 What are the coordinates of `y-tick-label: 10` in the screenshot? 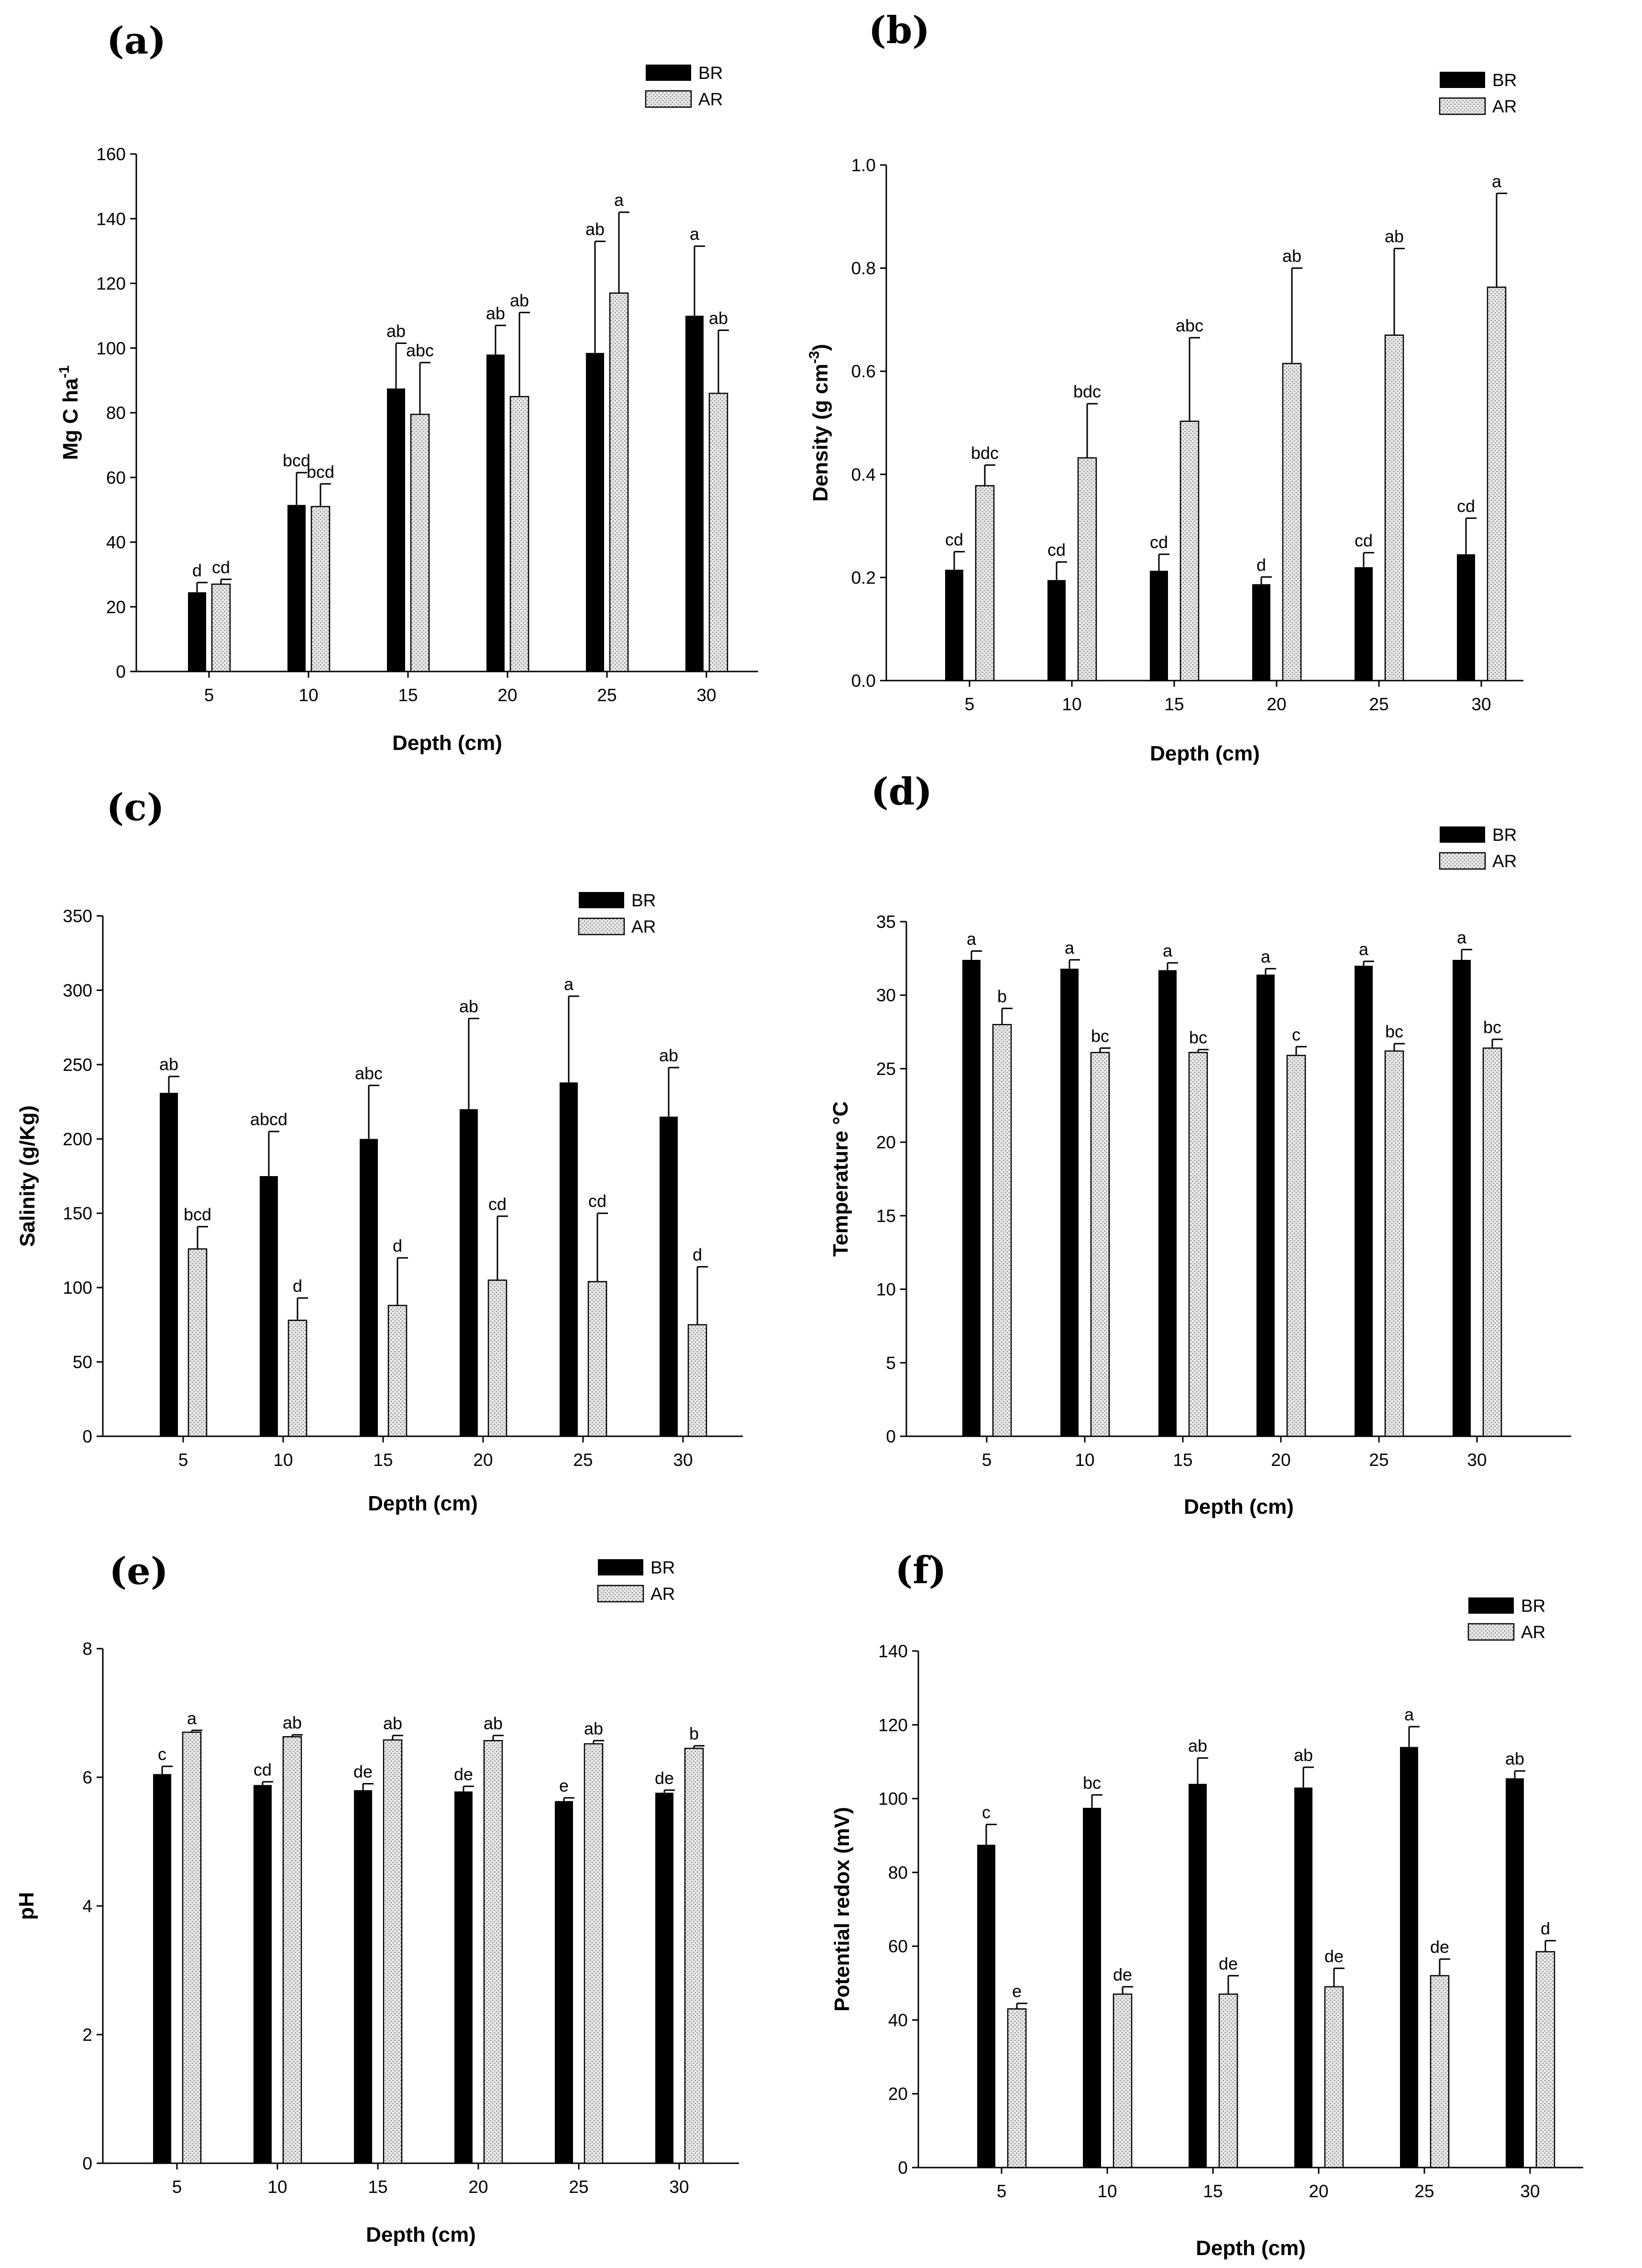 It's located at (886, 1289).